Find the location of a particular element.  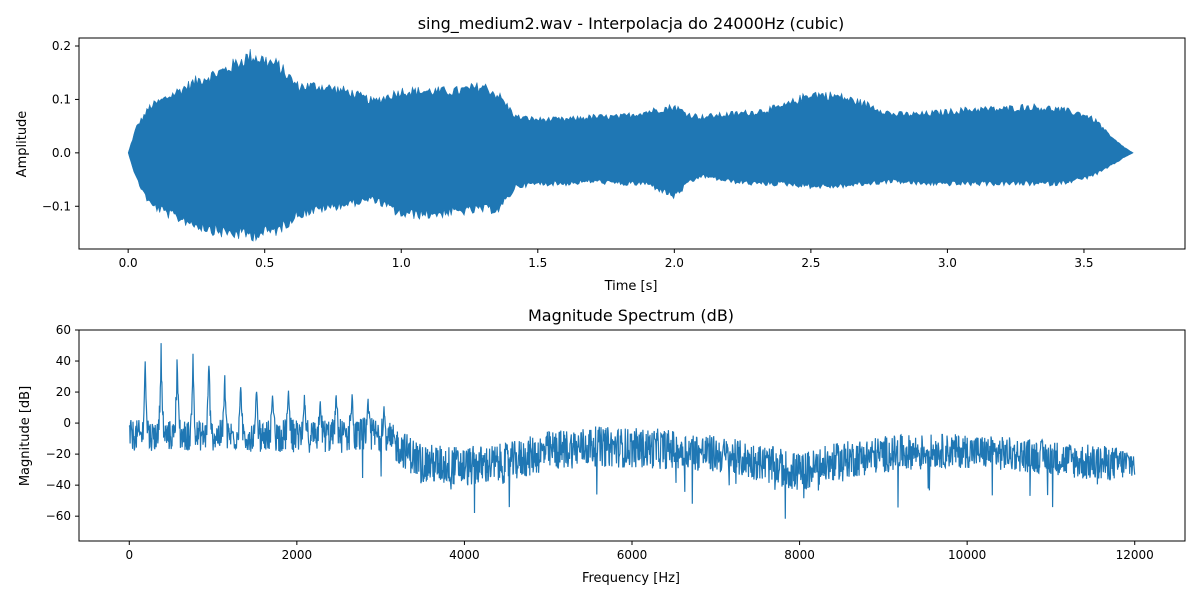

waveform-xtick-label: 3.5 is located at coordinates (1083, 263).